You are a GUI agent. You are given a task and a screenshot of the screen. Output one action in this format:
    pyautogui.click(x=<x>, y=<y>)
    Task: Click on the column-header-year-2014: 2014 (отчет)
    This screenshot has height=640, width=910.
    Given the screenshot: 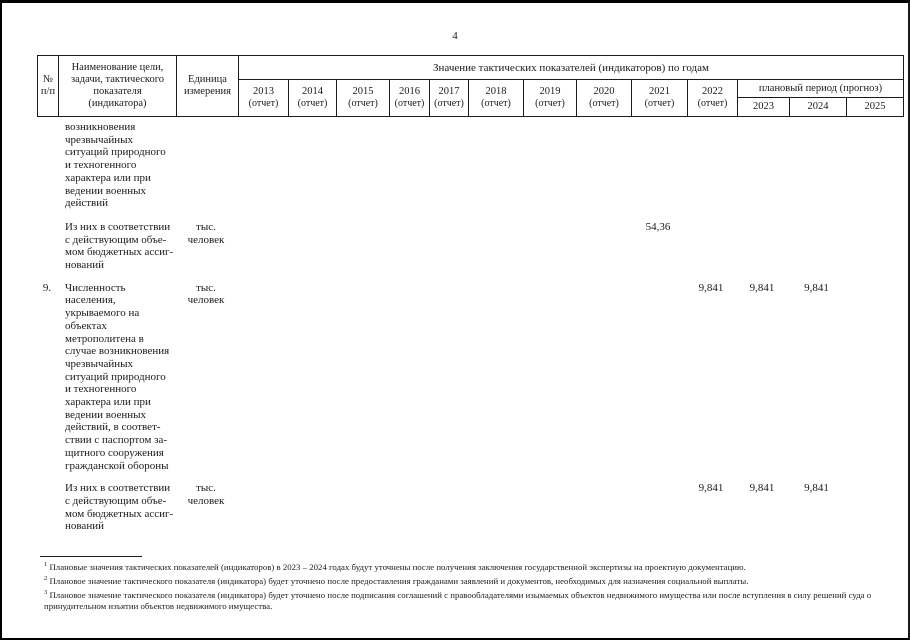 What is the action you would take?
    pyautogui.click(x=312, y=97)
    